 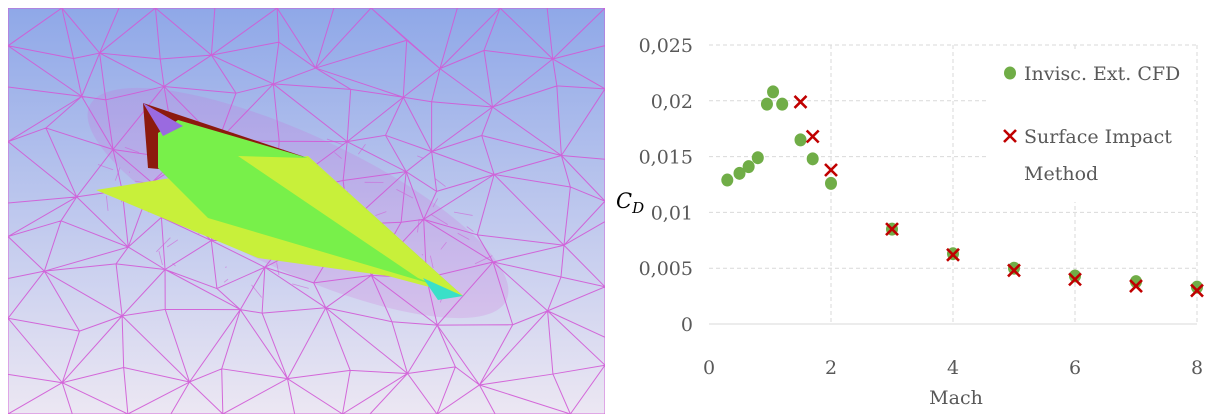 I want to click on x-tick-label: 2, so click(x=831, y=368).